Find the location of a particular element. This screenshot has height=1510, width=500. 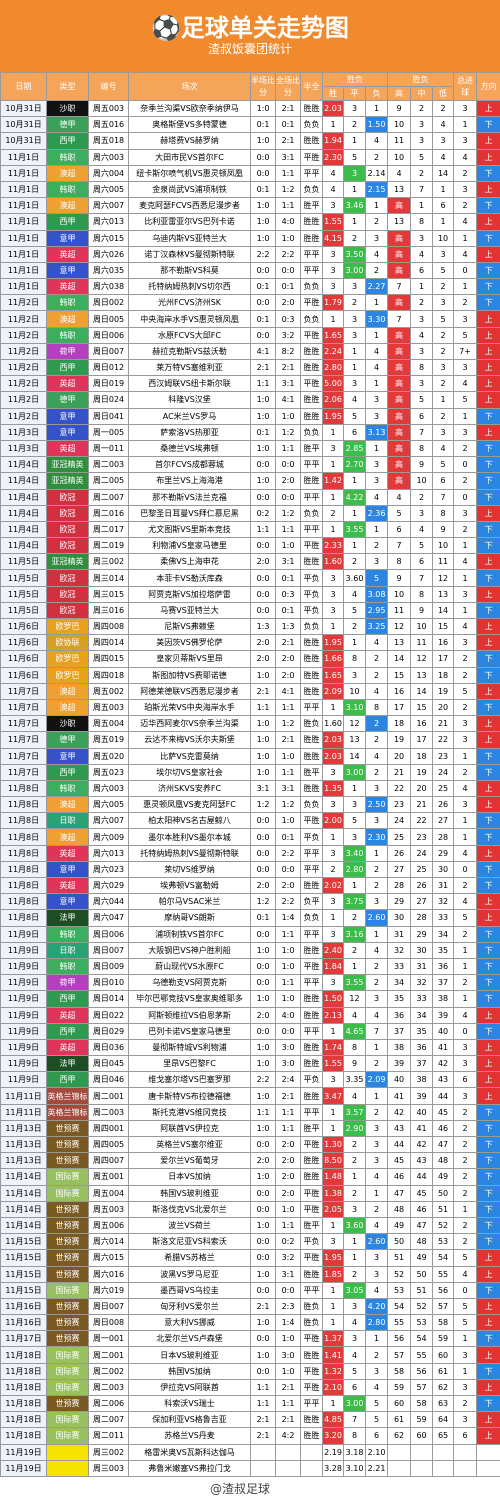

half-score: 1:3 is located at coordinates (263, 626).